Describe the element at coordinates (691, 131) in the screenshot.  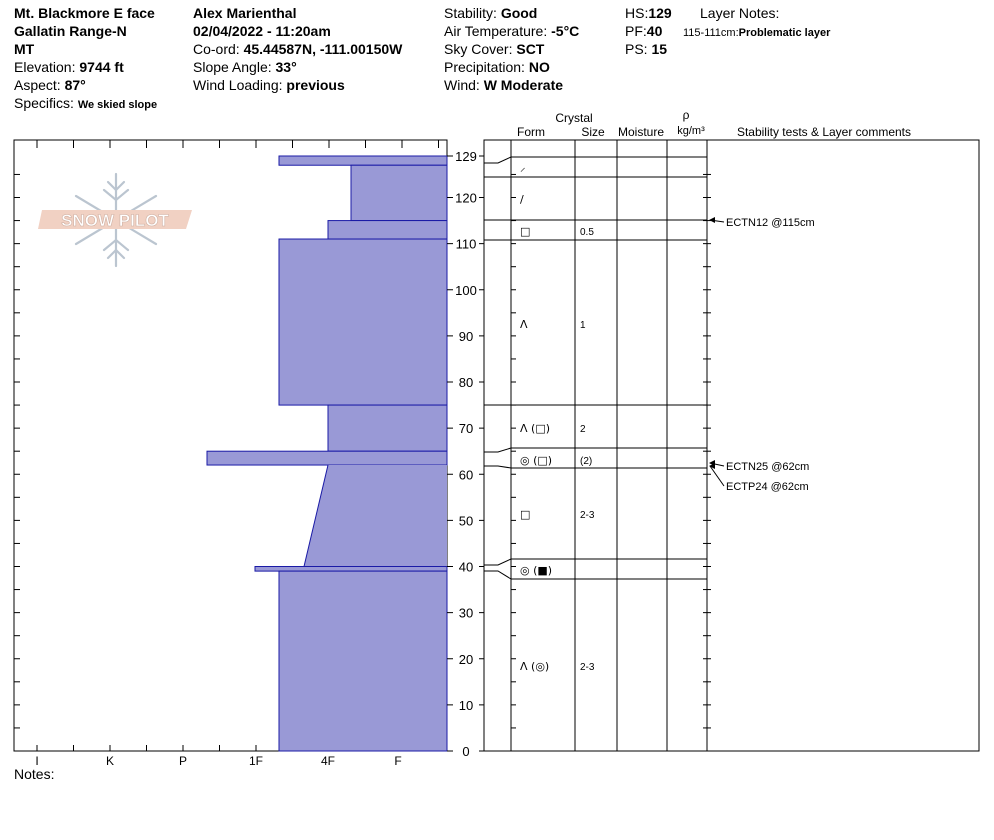
I see `density-header: kg/m³` at that location.